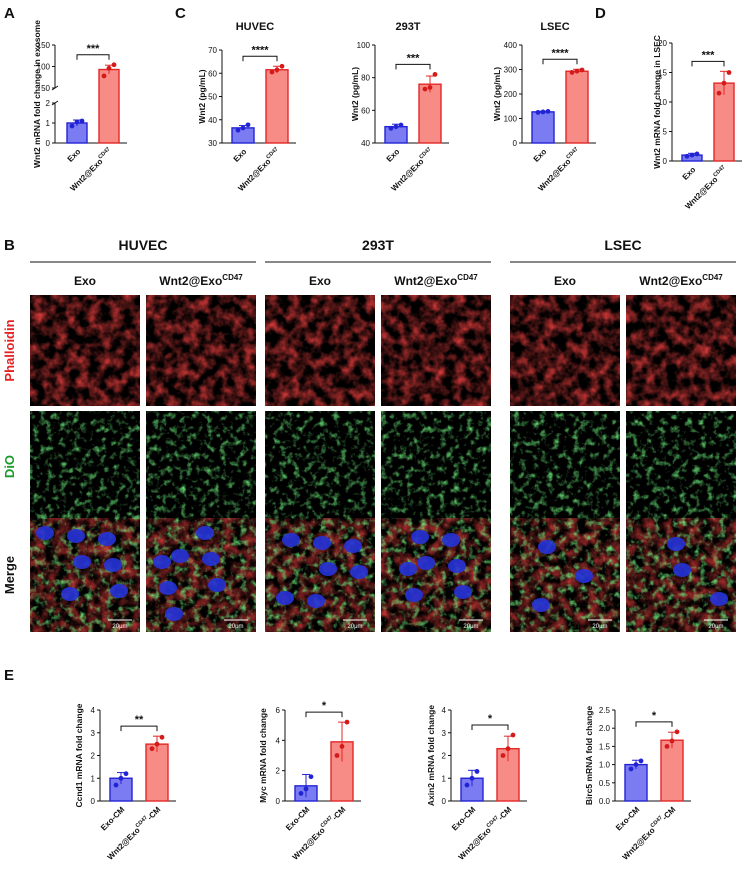  What do you see at coordinates (605, 710) in the screenshot?
I see `y-tick-label-E4-5: 2.5` at bounding box center [605, 710].